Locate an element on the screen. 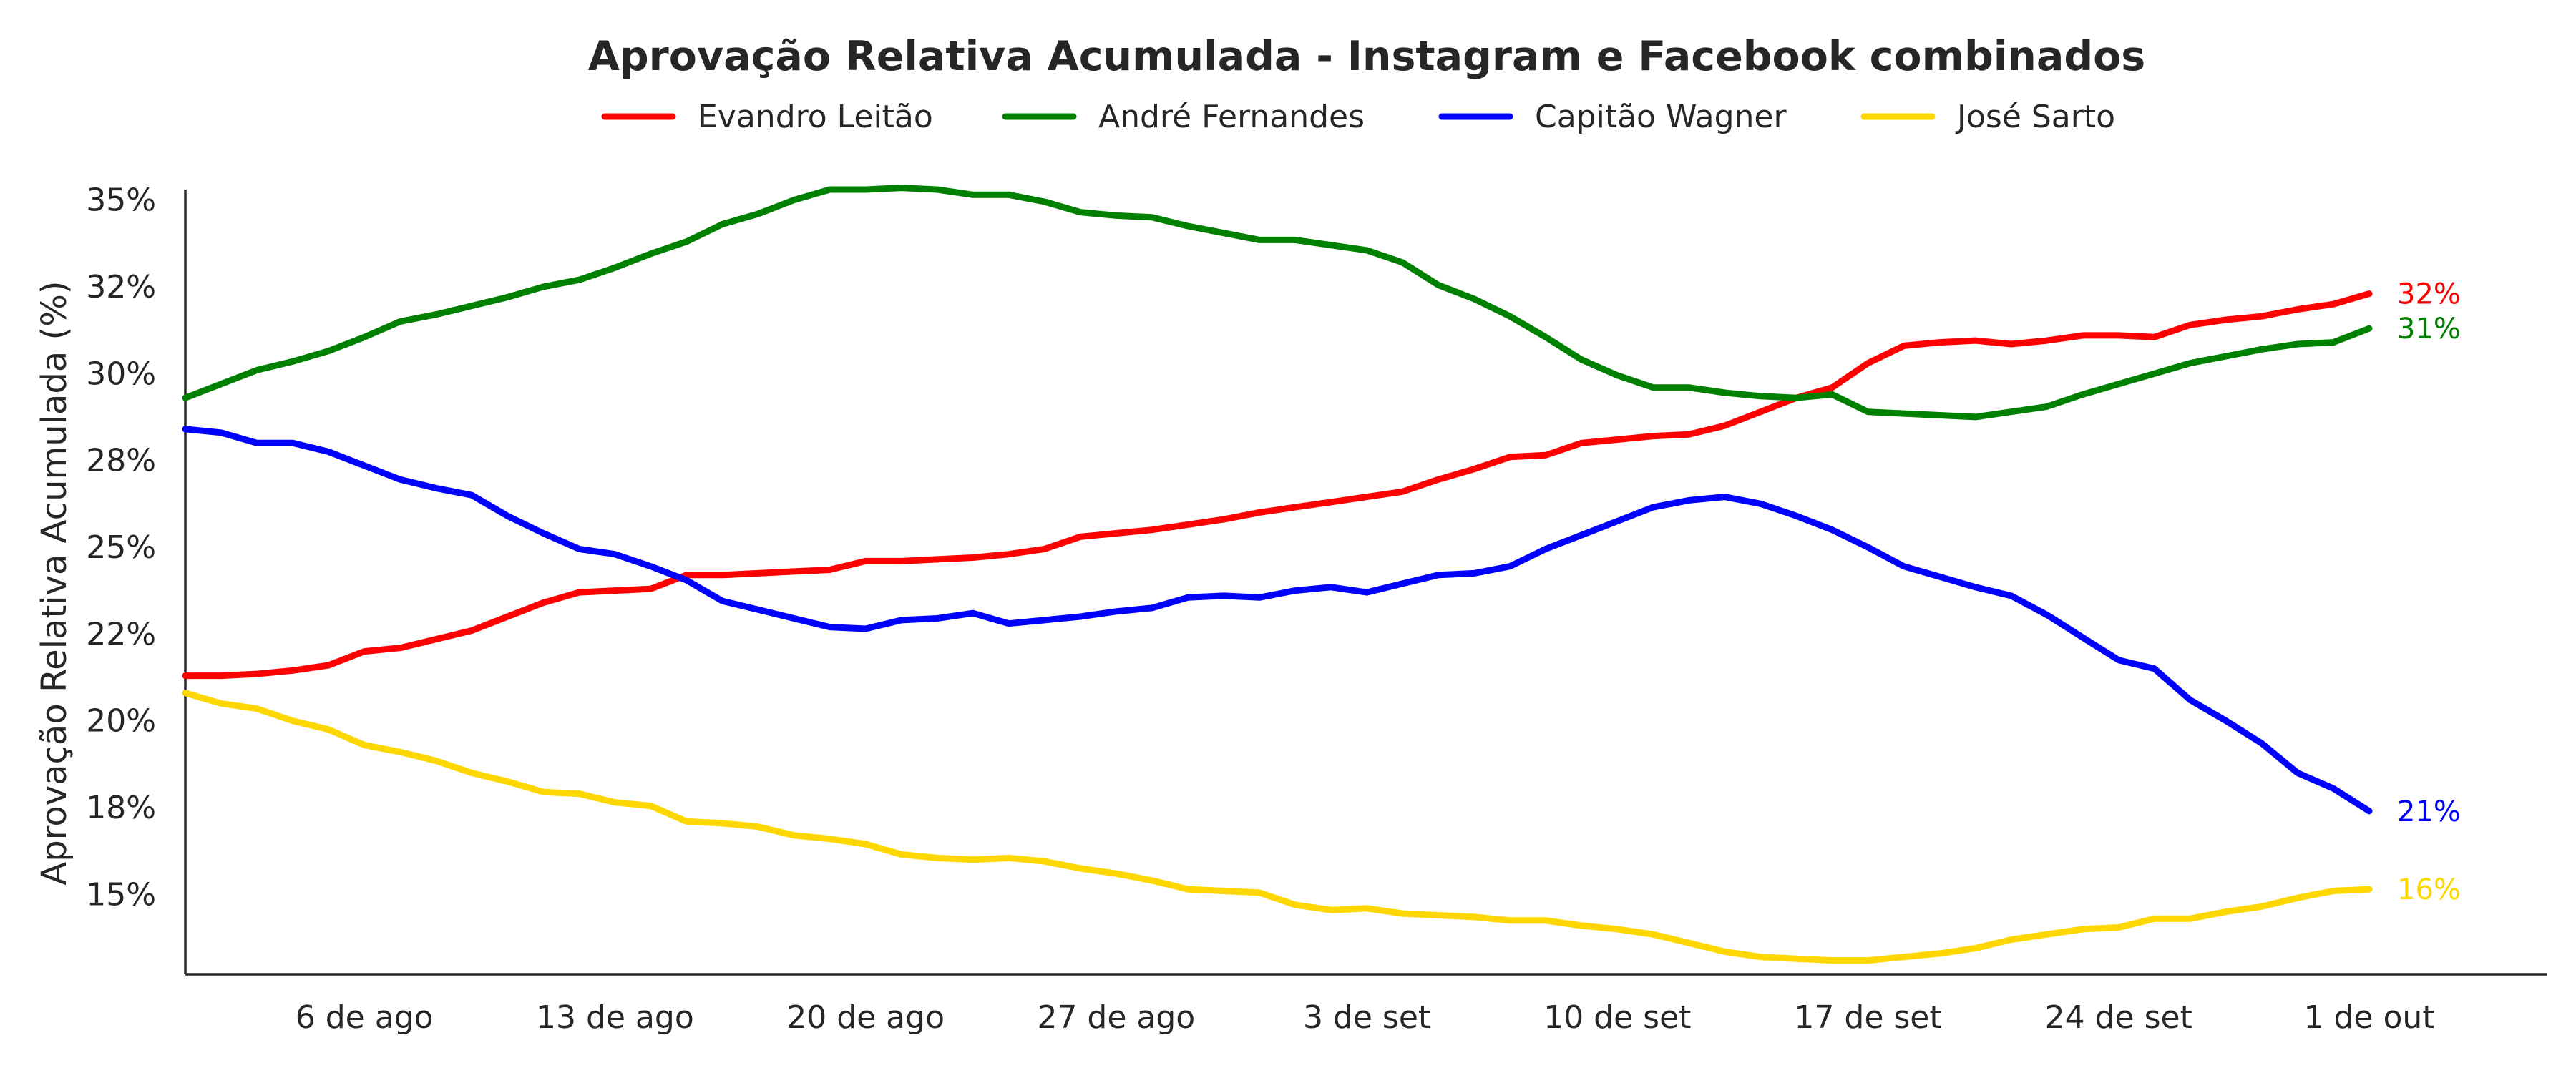 The width and height of the screenshot is (2576, 1073). x-tick-label: 27 de ago is located at coordinates (1116, 1017).